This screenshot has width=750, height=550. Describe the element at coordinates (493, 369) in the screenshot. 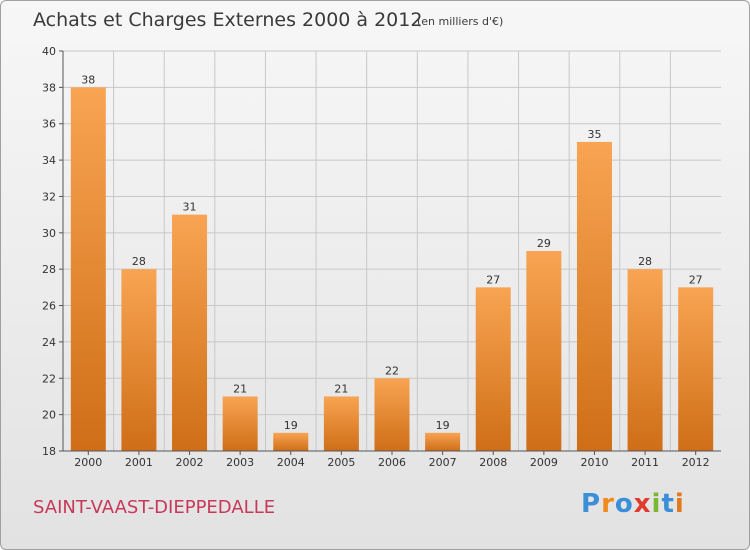

I see `bar-2008` at that location.